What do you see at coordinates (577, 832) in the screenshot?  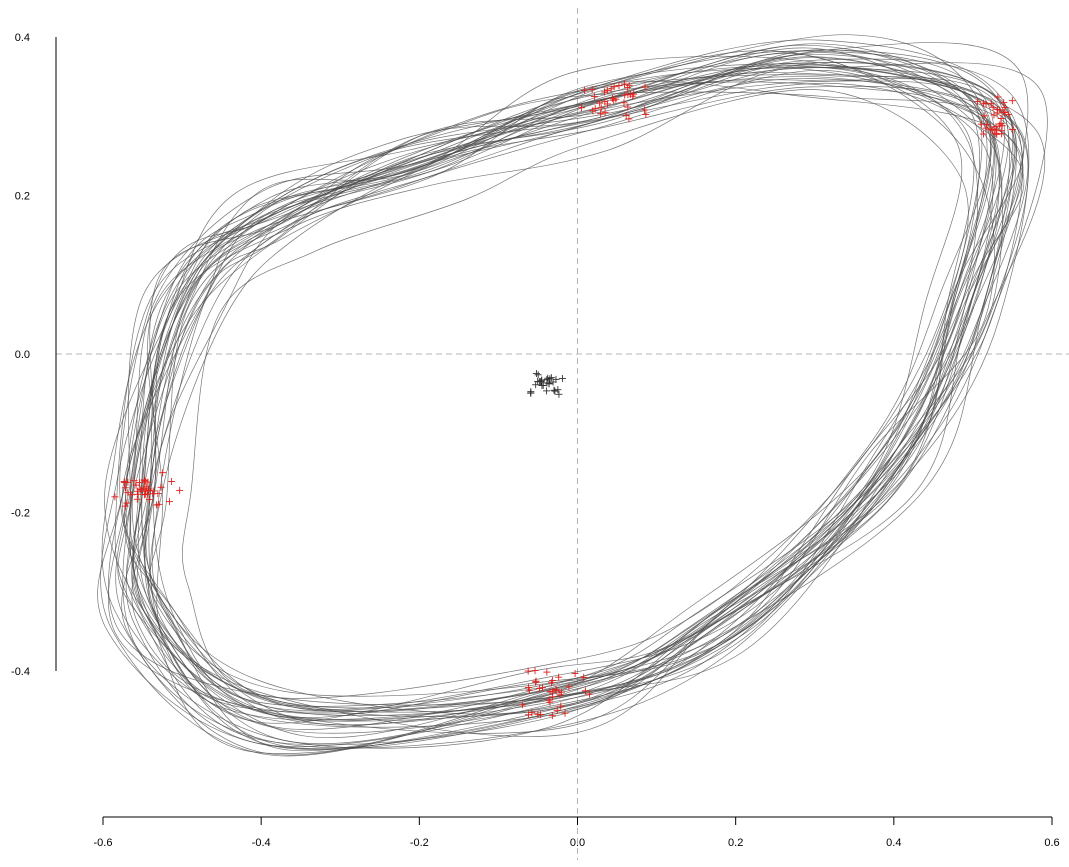 I see `x-axis: -0.6 -0.4 -0.2 0.0 0.2 0.4 0.6` at bounding box center [577, 832].